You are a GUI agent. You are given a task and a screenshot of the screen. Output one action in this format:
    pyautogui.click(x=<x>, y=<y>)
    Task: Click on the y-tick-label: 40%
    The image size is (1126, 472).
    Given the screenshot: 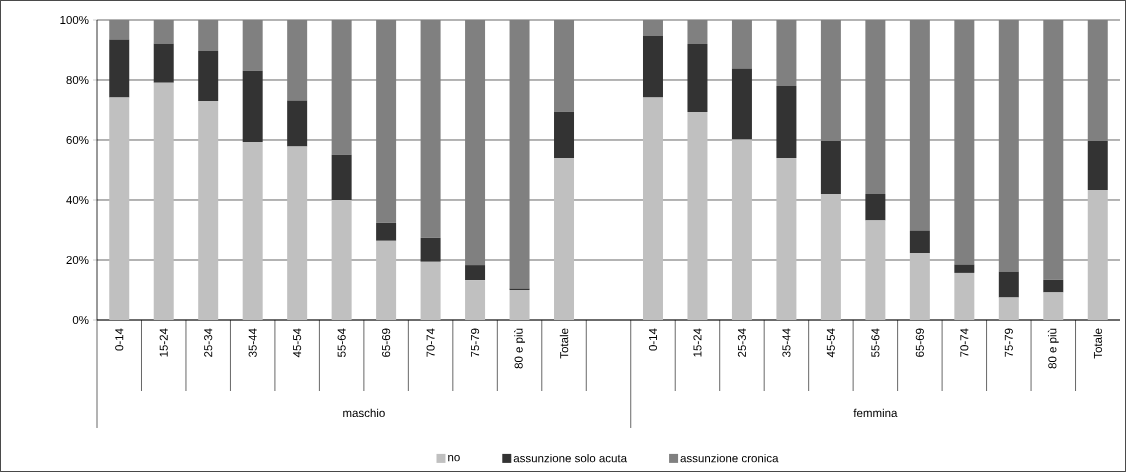 What is the action you would take?
    pyautogui.click(x=77, y=200)
    